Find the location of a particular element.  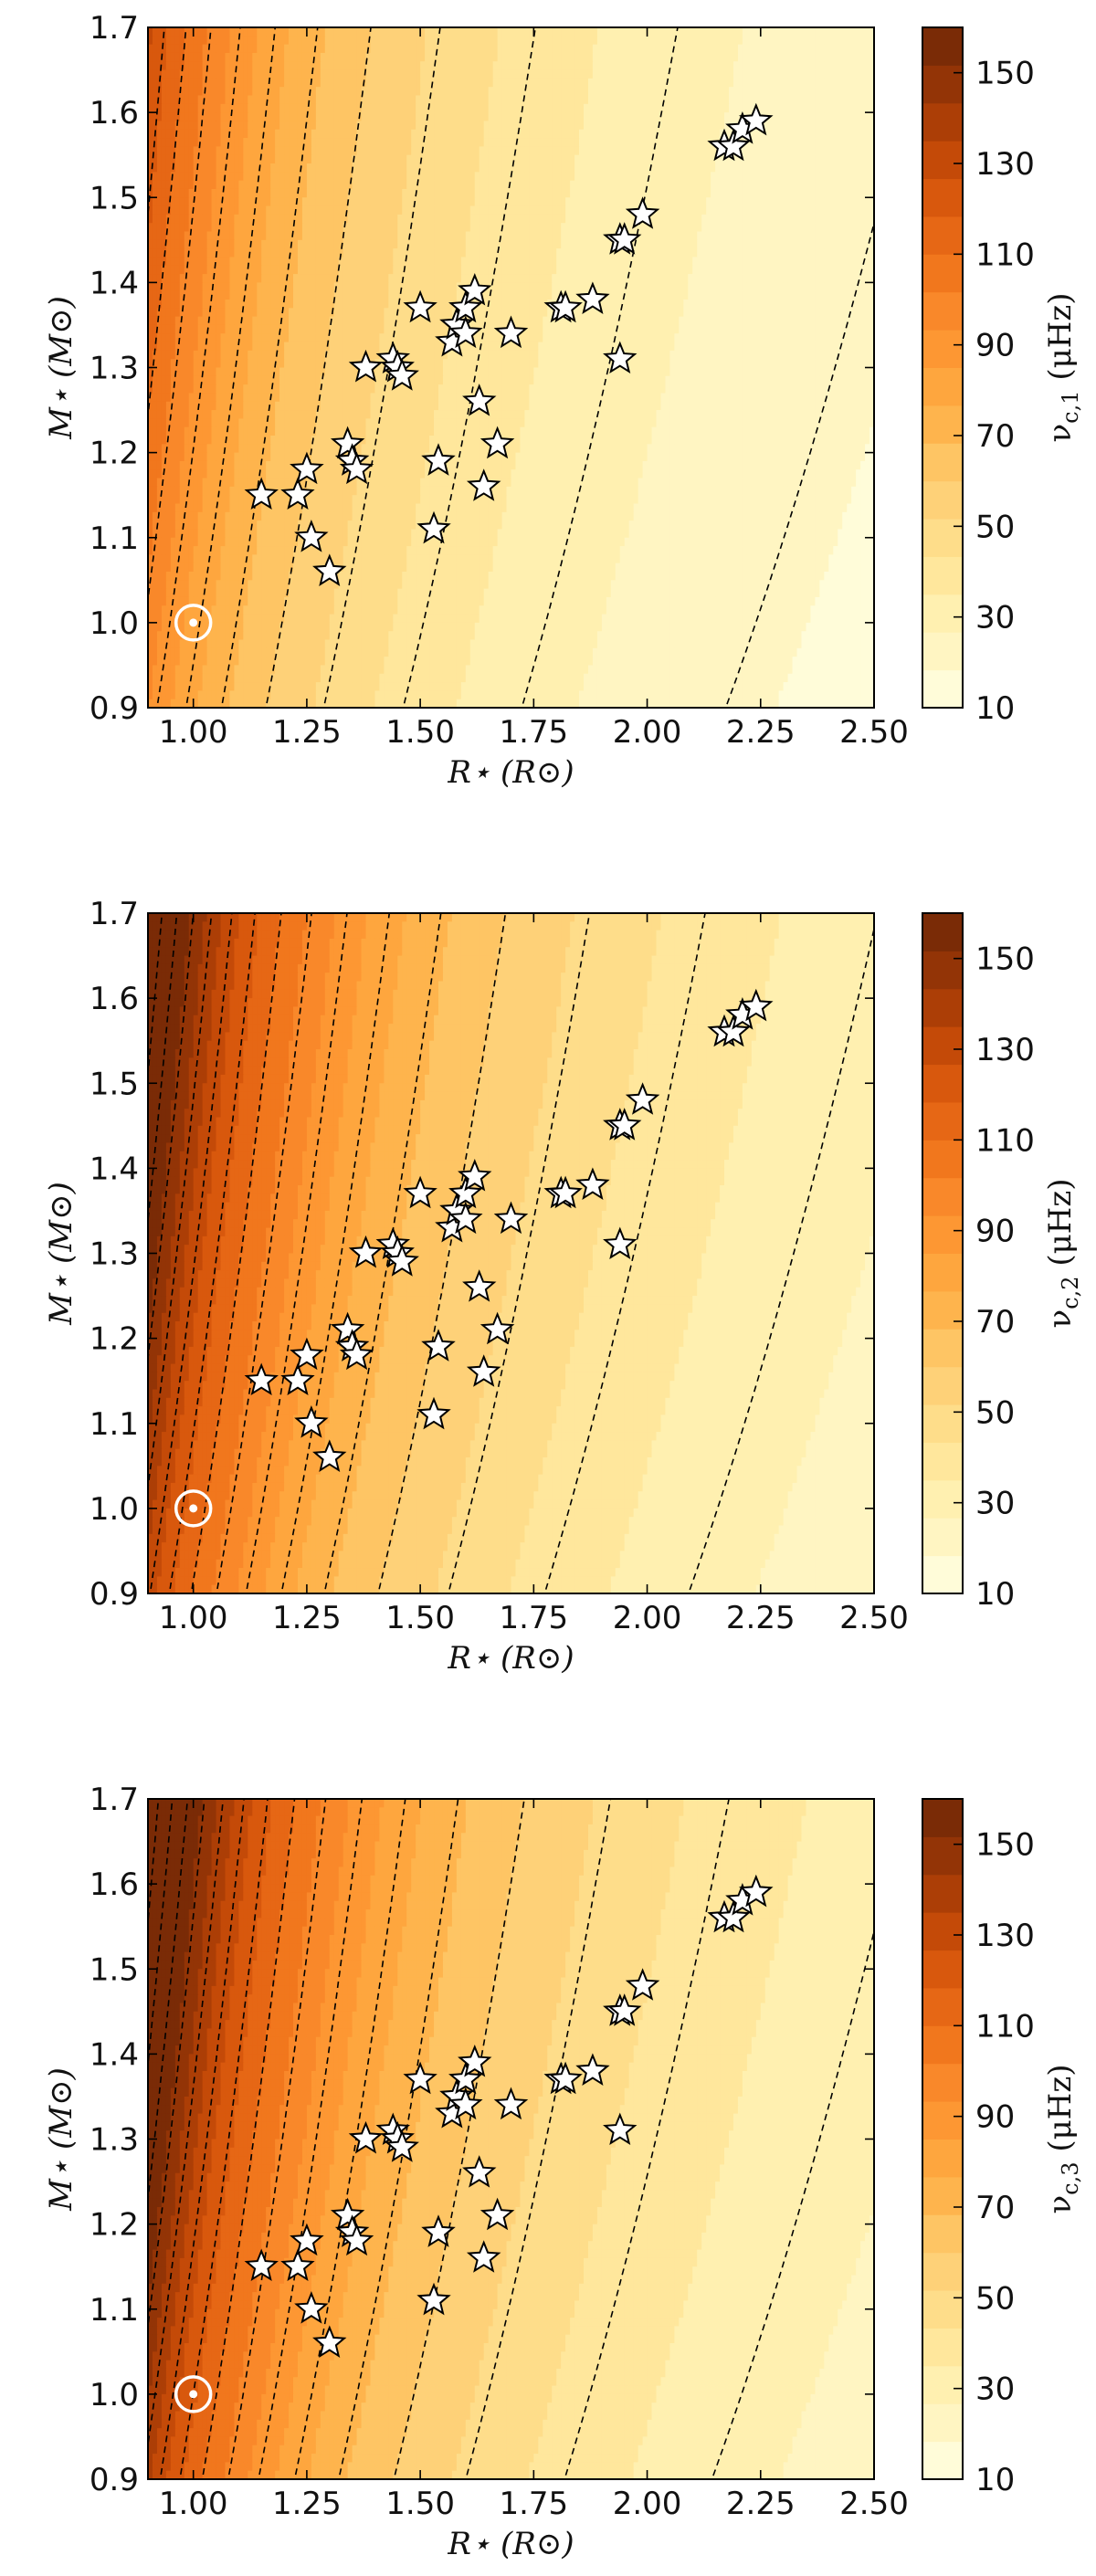

colorbar-label: νc,3 (μHz) is located at coordinates (1062, 2138).